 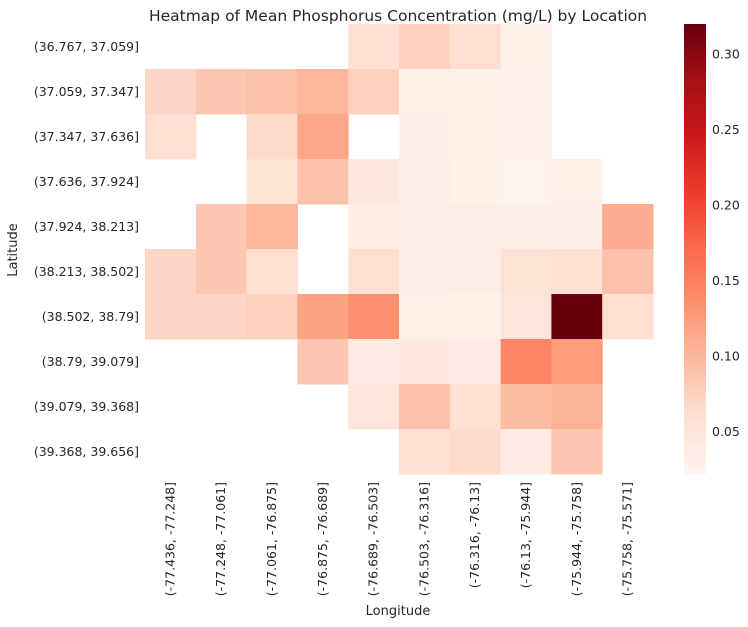 What do you see at coordinates (220, 539) in the screenshot?
I see `x-tick-label: (-77.248, -77.061]` at bounding box center [220, 539].